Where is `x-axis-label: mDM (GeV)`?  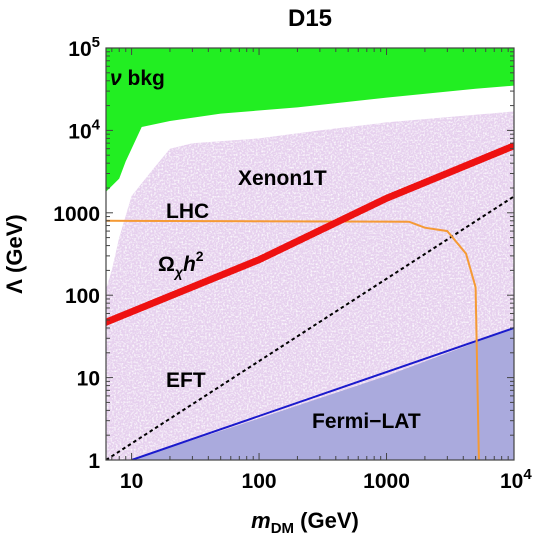
x-axis-label: mDM (GeV) is located at coordinates (305, 522).